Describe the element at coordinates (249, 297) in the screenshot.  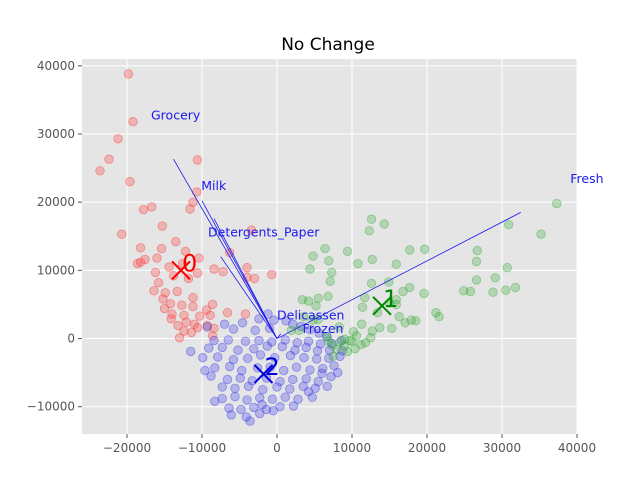
I see `feature-vector-delicassen` at that location.